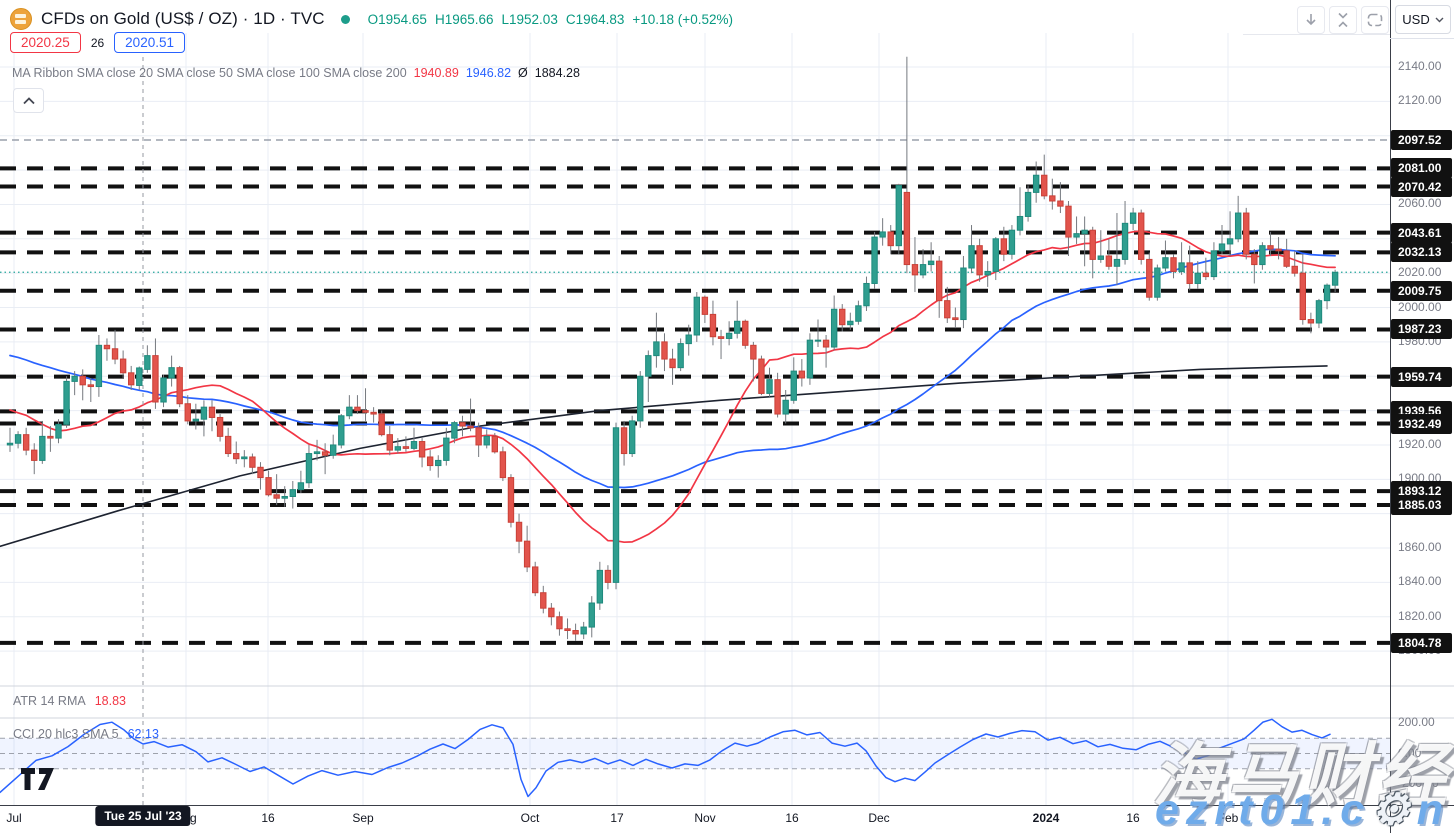  I want to click on cci-label: CCI 20 hlc3 SMA 5, so click(66, 734).